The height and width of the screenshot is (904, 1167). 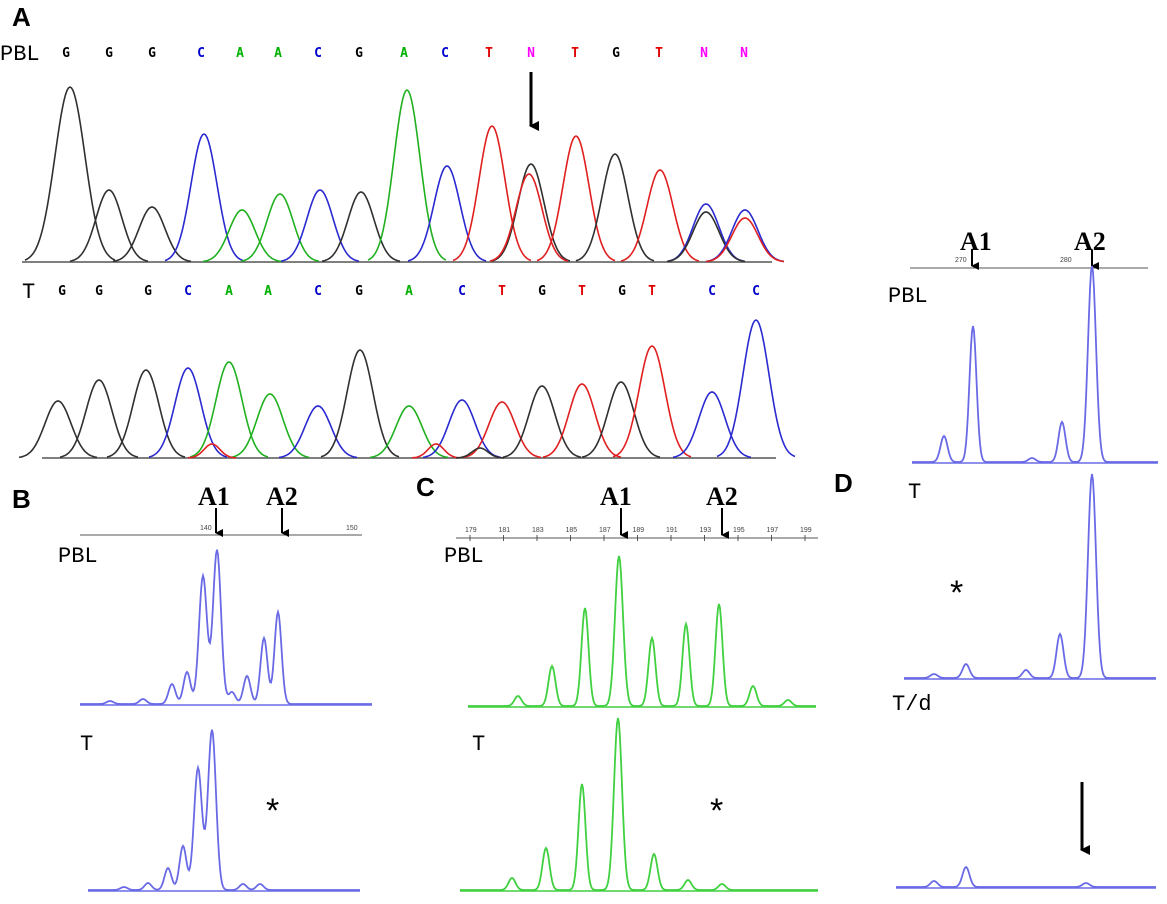 I want to click on panel-b-a2-label: A2, so click(x=282, y=496).